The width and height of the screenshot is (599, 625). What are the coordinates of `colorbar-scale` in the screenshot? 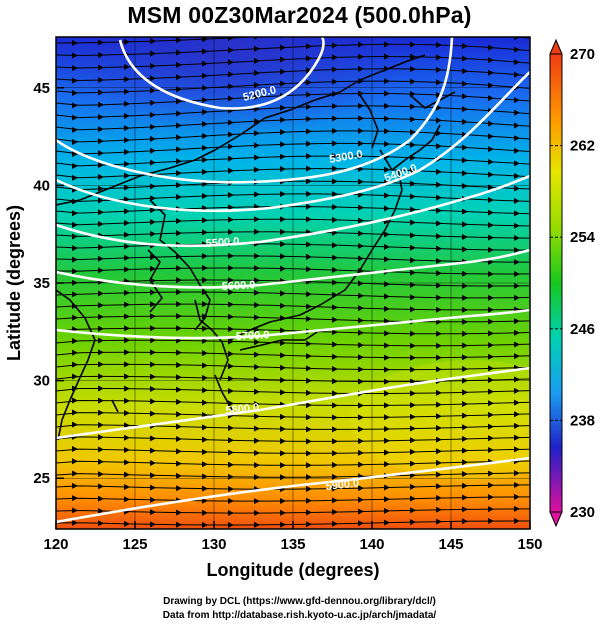 It's located at (556, 283).